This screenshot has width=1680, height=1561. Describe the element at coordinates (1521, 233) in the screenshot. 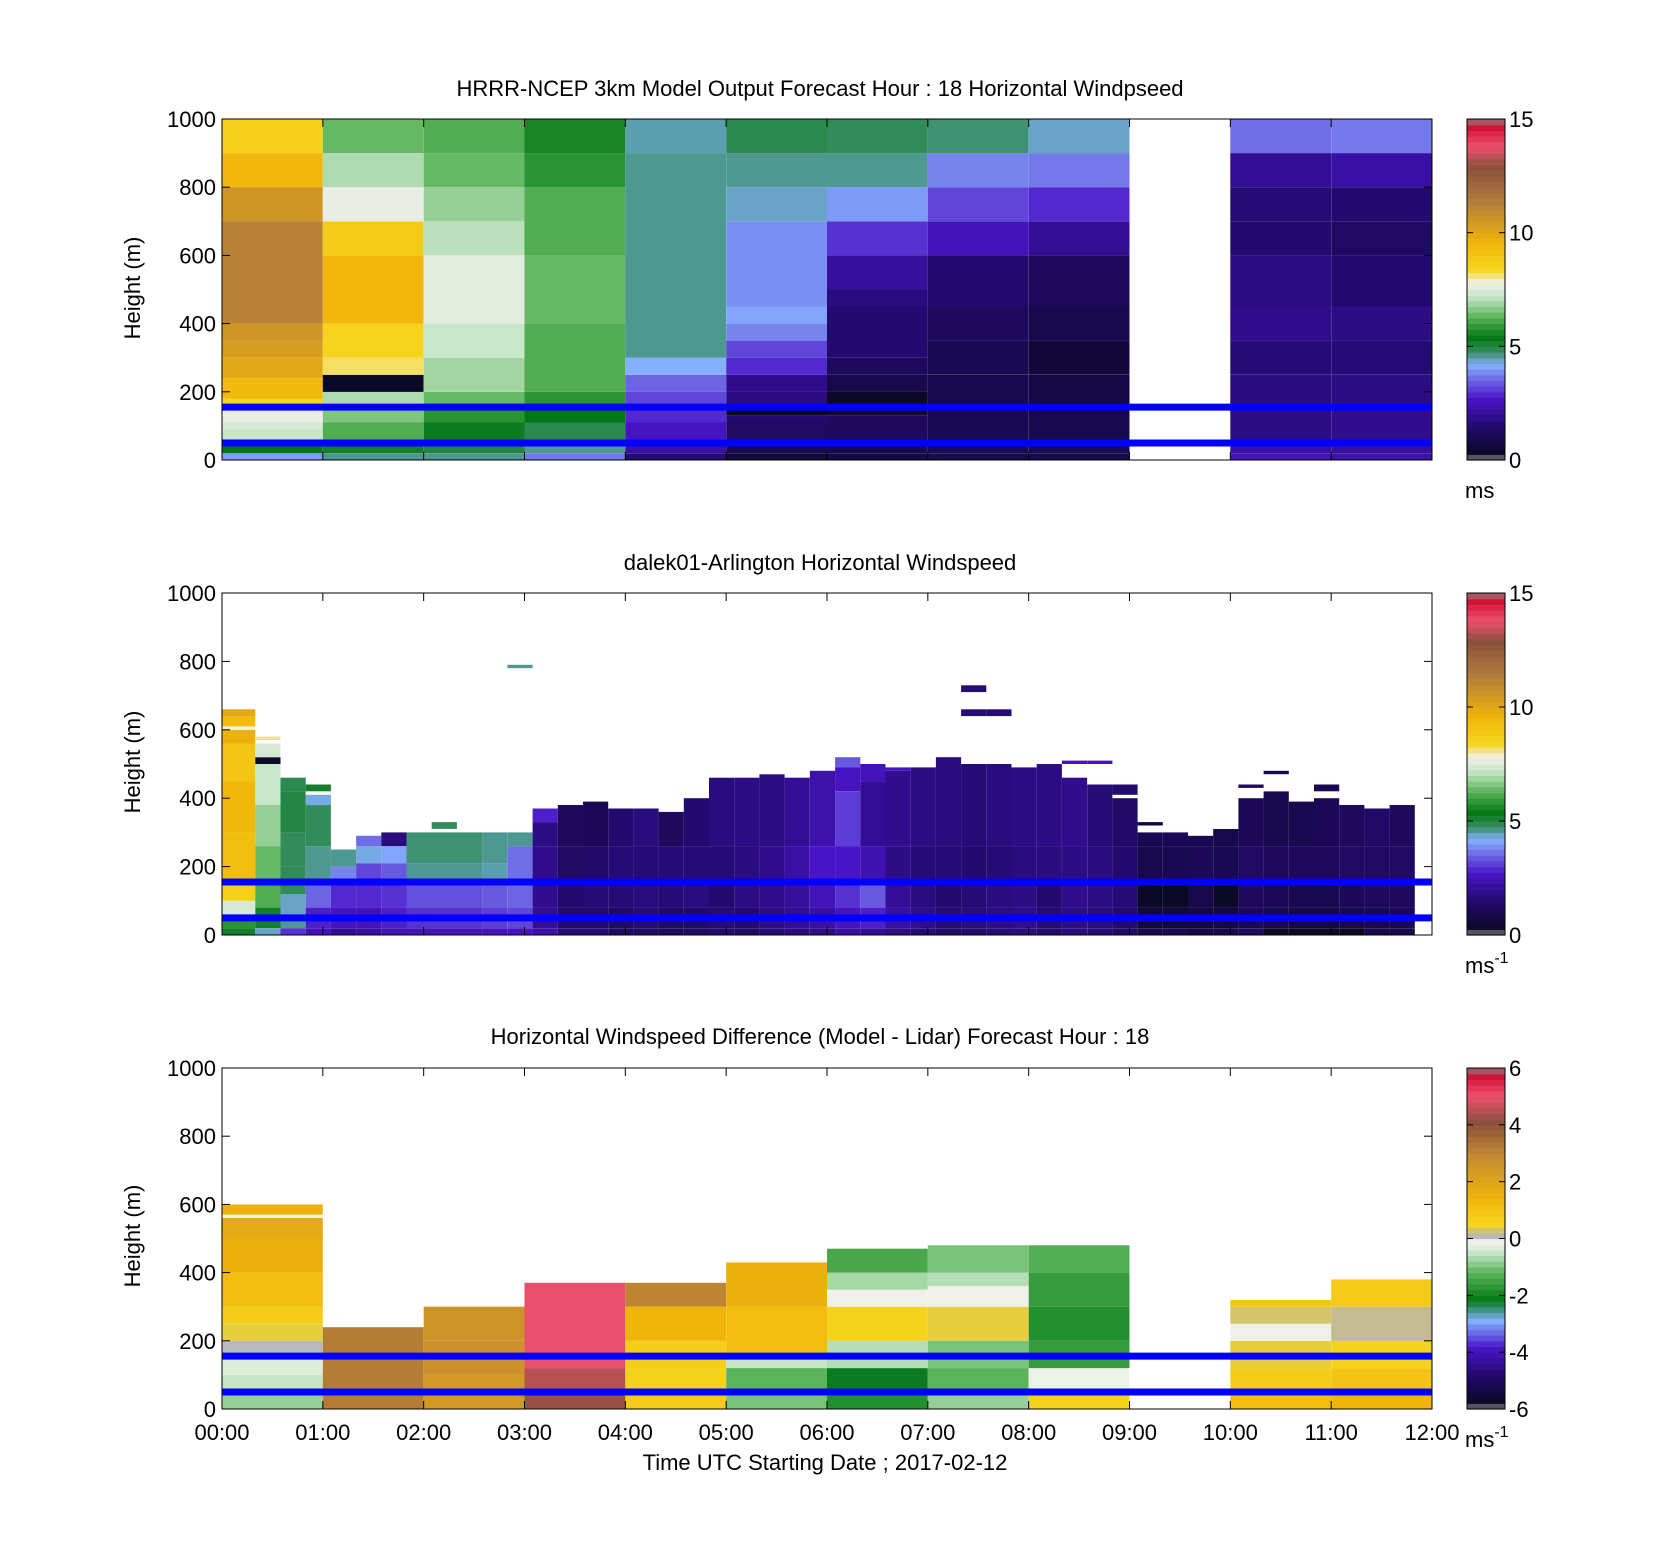

I see `colorbar-tick-label: 10` at that location.